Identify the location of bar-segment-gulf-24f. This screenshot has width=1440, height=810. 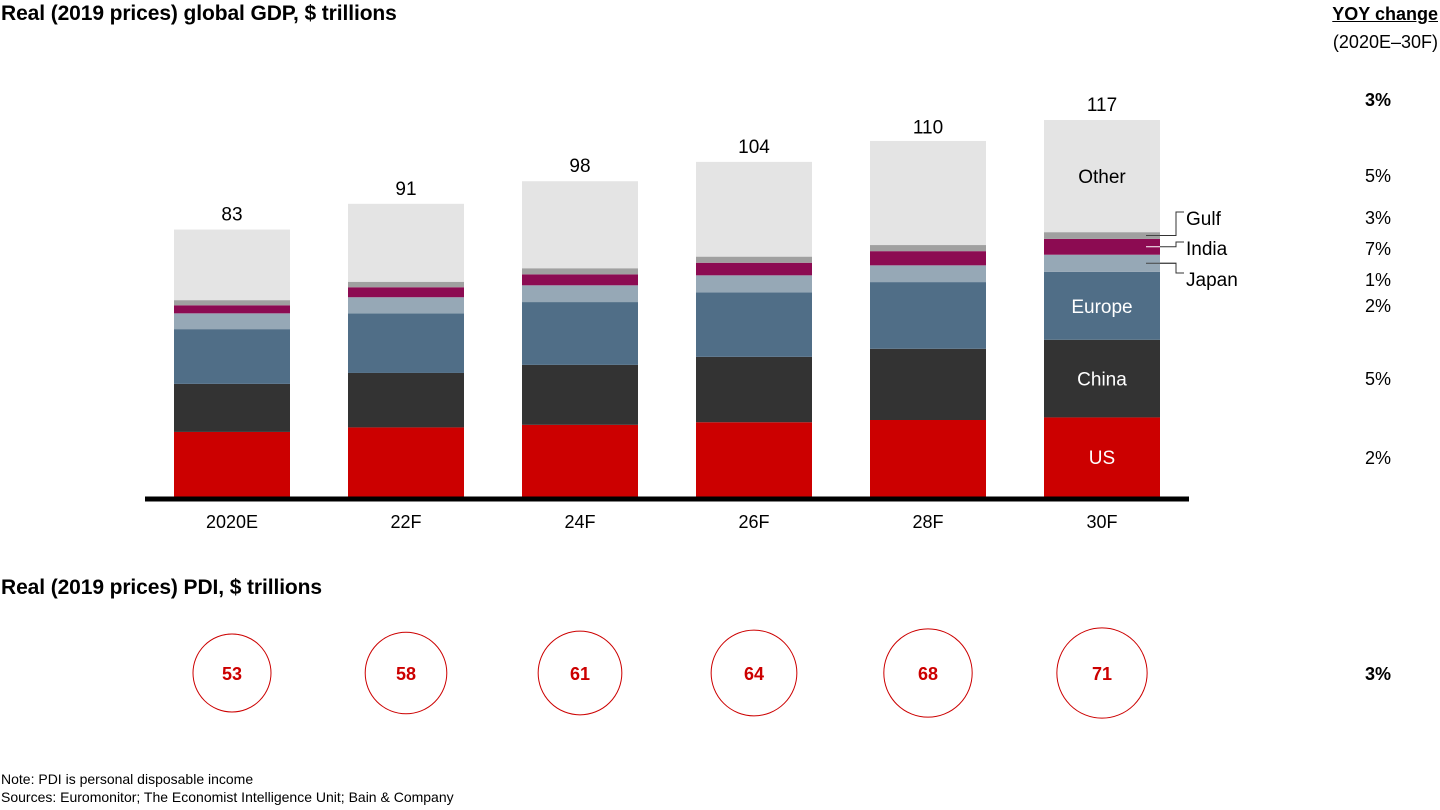
(580, 271).